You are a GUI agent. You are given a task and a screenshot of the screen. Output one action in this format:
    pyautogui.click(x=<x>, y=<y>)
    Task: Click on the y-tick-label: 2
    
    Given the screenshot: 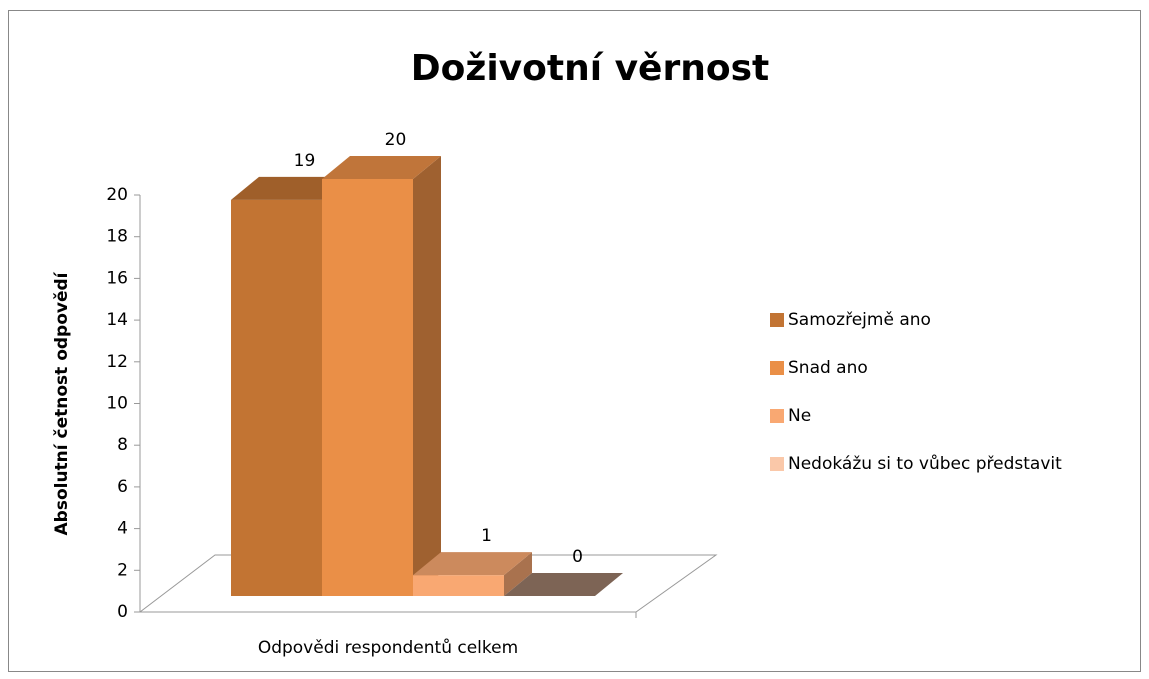 What is the action you would take?
    pyautogui.click(x=122, y=570)
    